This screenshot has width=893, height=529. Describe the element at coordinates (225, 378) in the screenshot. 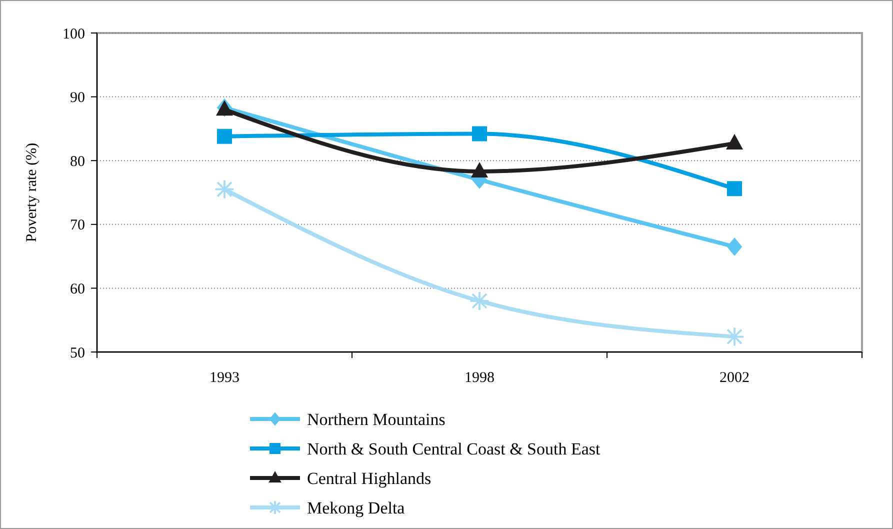

I see `x-tick-label: 1993` at that location.